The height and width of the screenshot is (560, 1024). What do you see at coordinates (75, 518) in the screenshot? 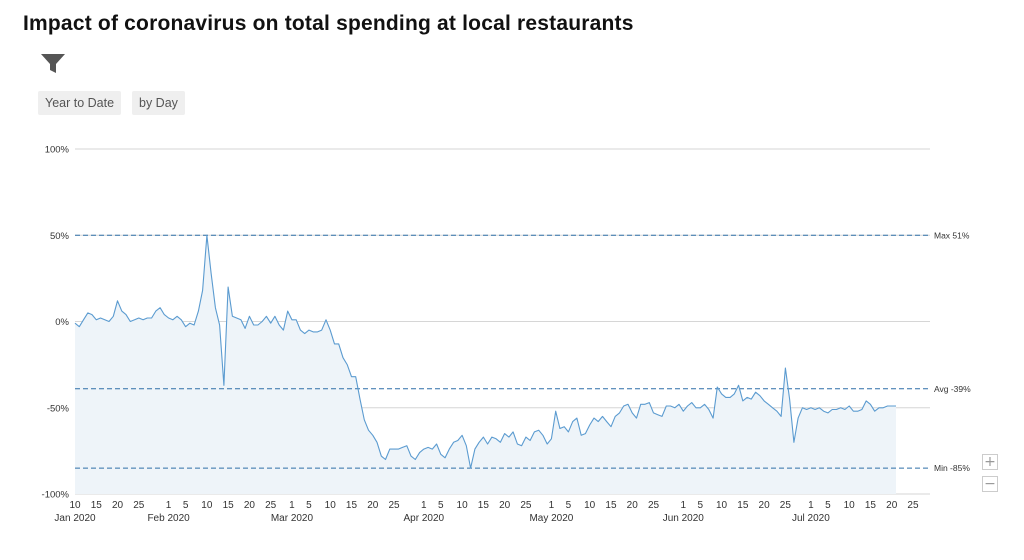
I see `month-label: Jan 2020` at bounding box center [75, 518].